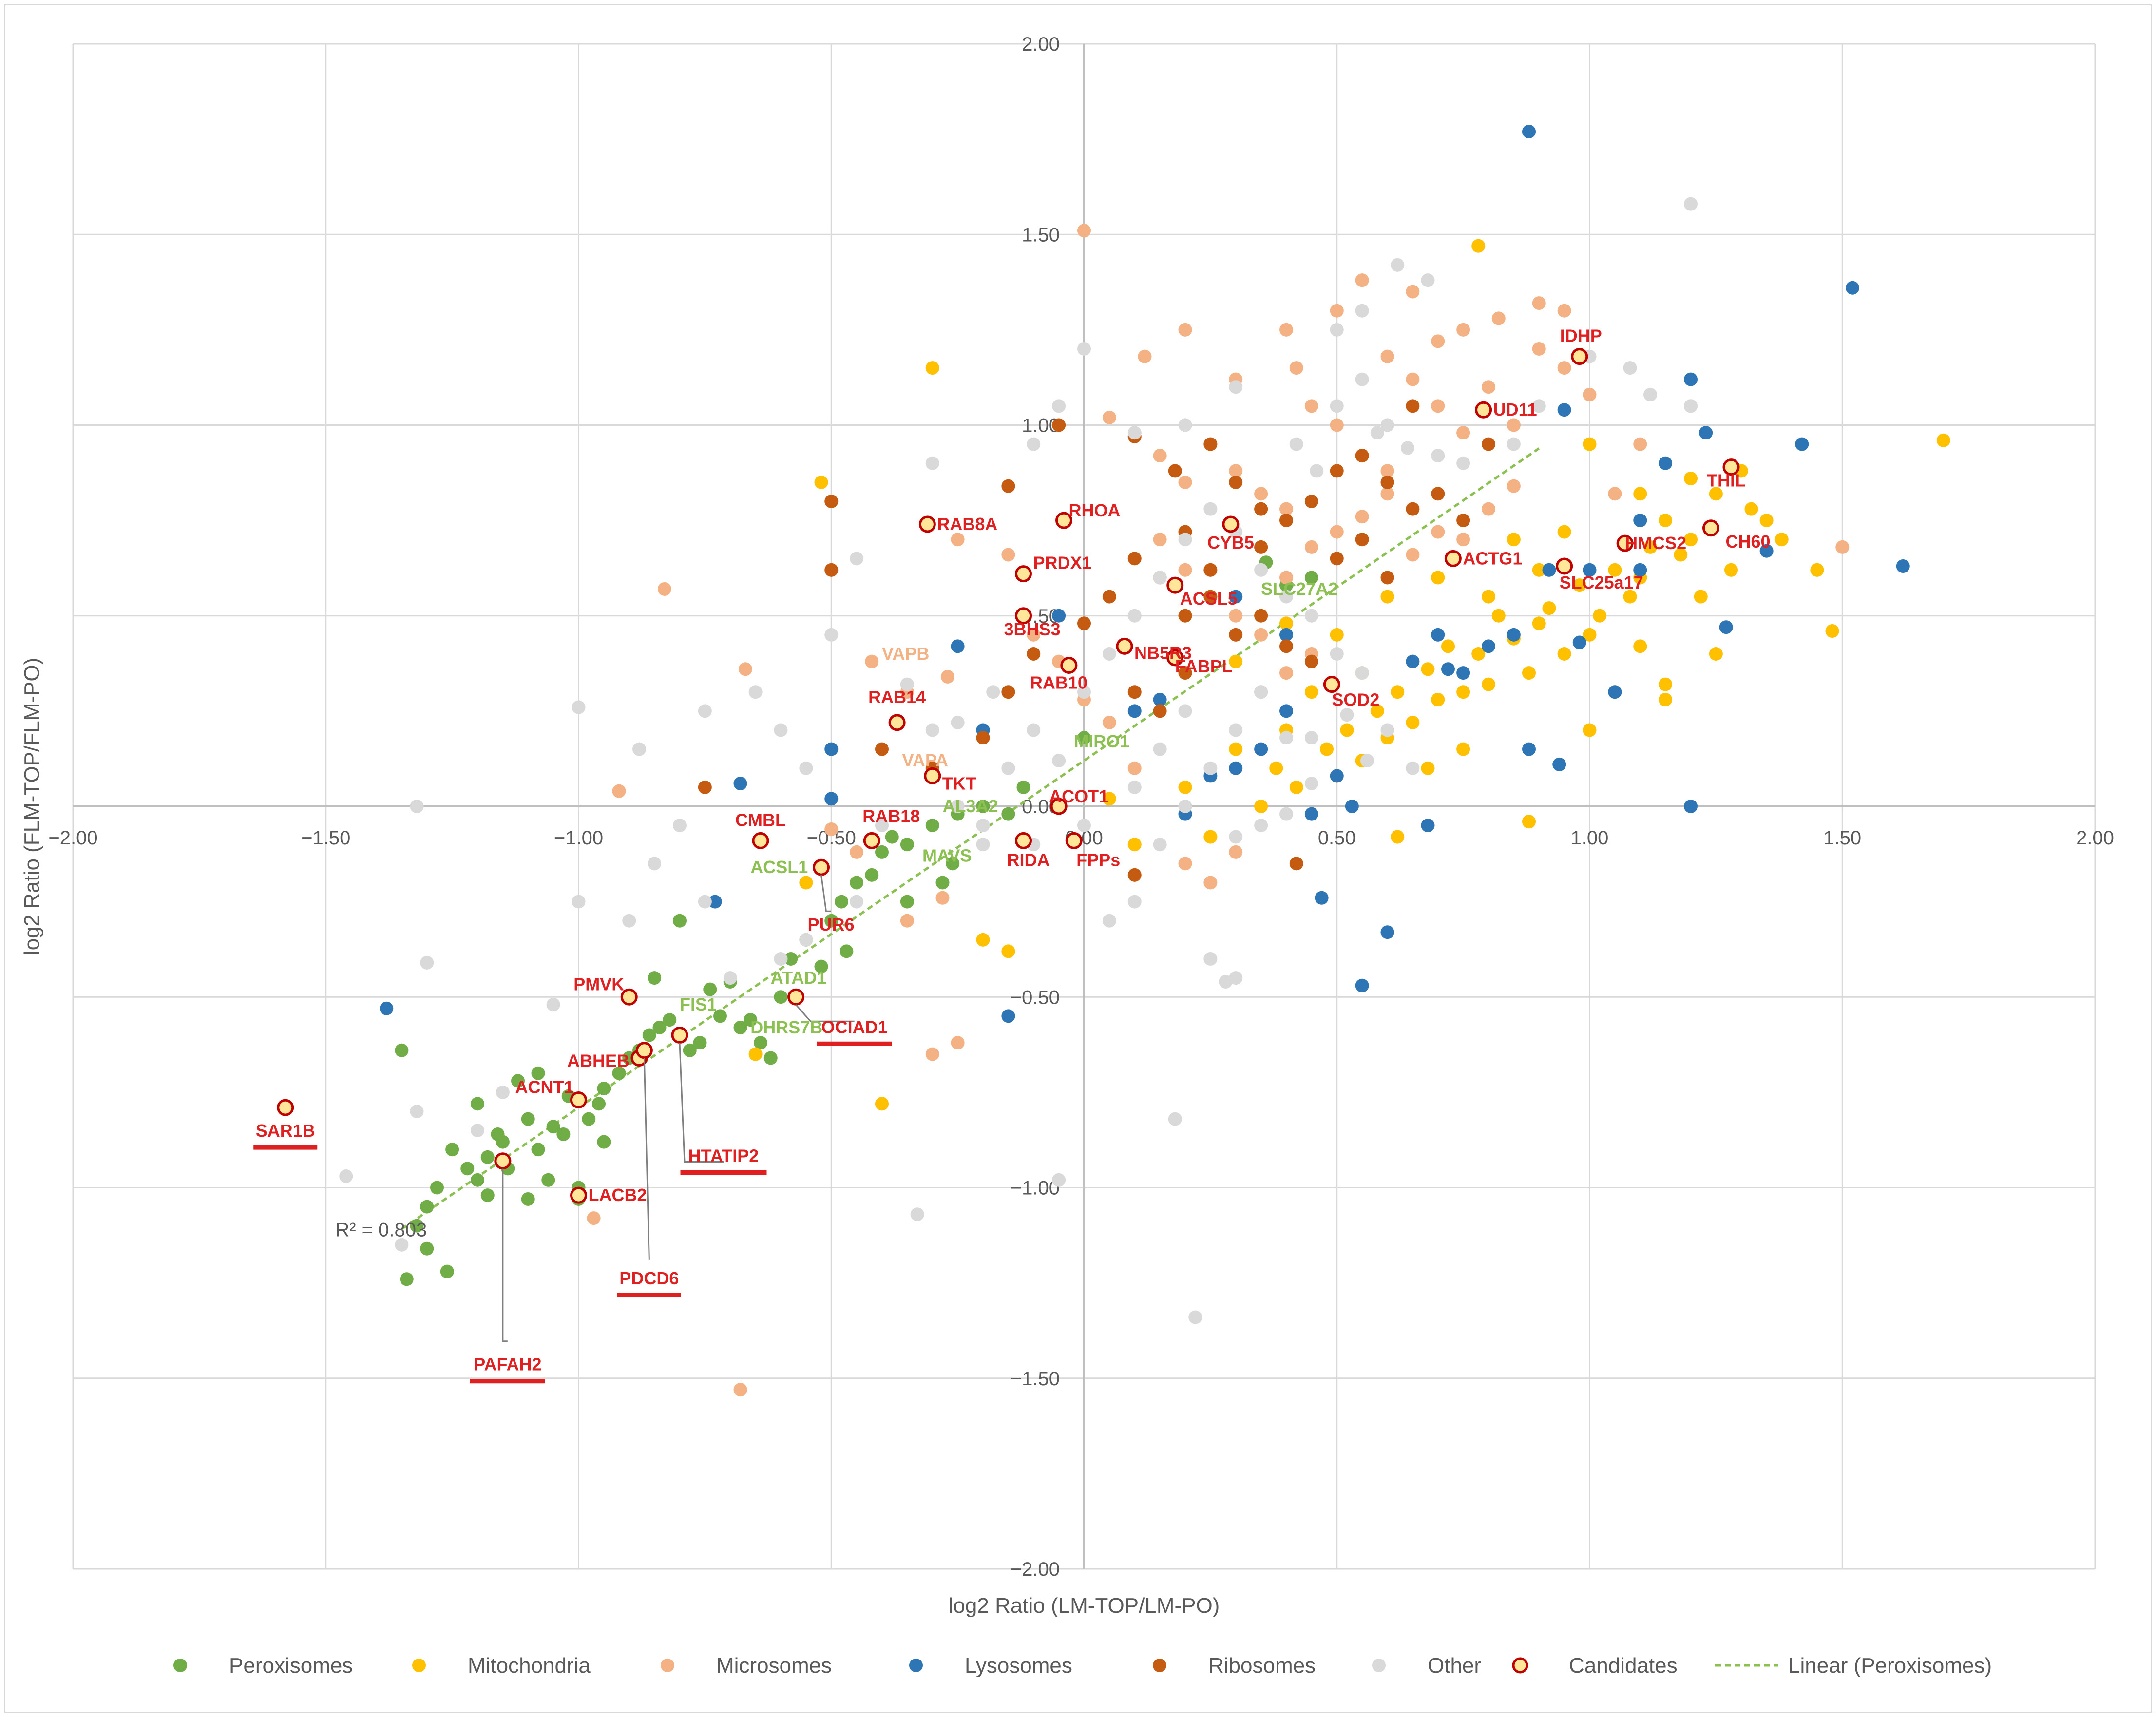 This screenshot has width=2156, height=1717. Describe the element at coordinates (1018, 1666) in the screenshot. I see `legend-label: Lysosomes` at that location.